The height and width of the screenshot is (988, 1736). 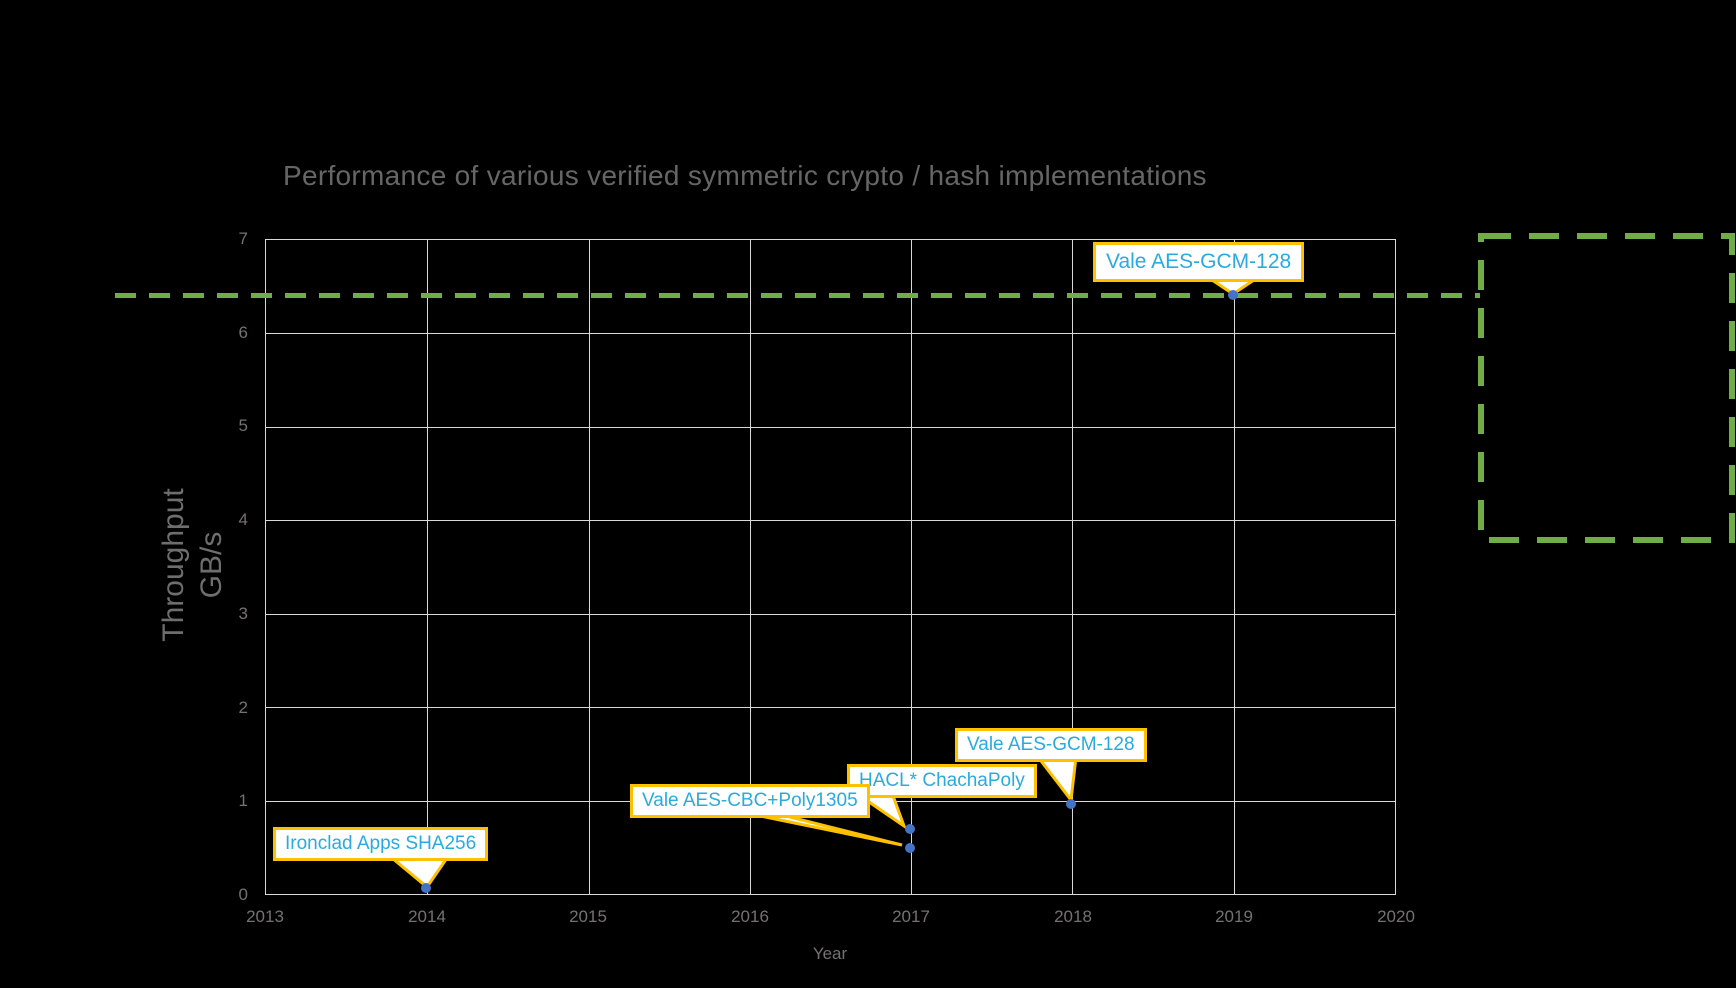 What do you see at coordinates (588, 916) in the screenshot?
I see `x-tick-label: 2015` at bounding box center [588, 916].